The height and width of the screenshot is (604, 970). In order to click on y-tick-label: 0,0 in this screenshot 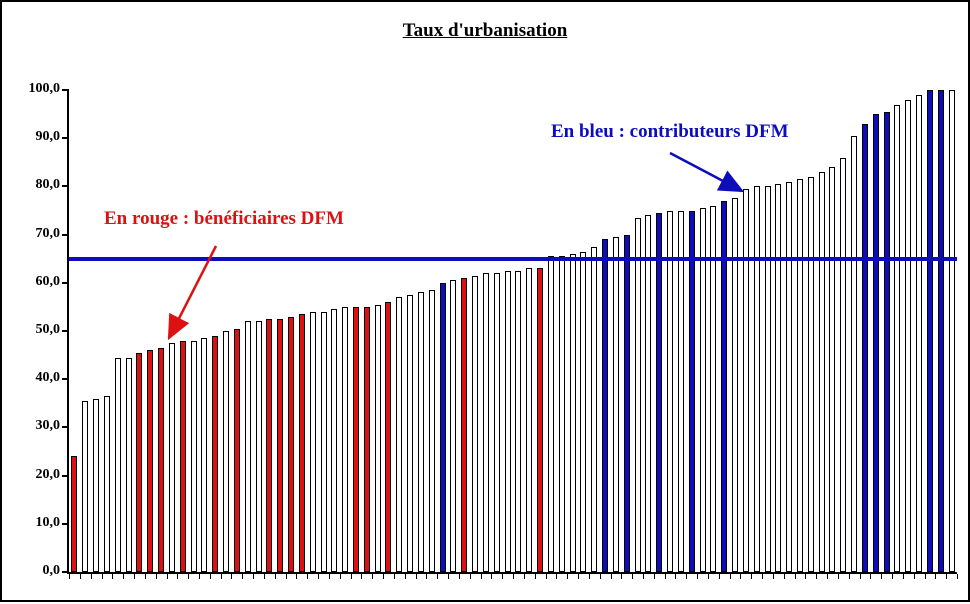, I will do `click(51, 570)`.